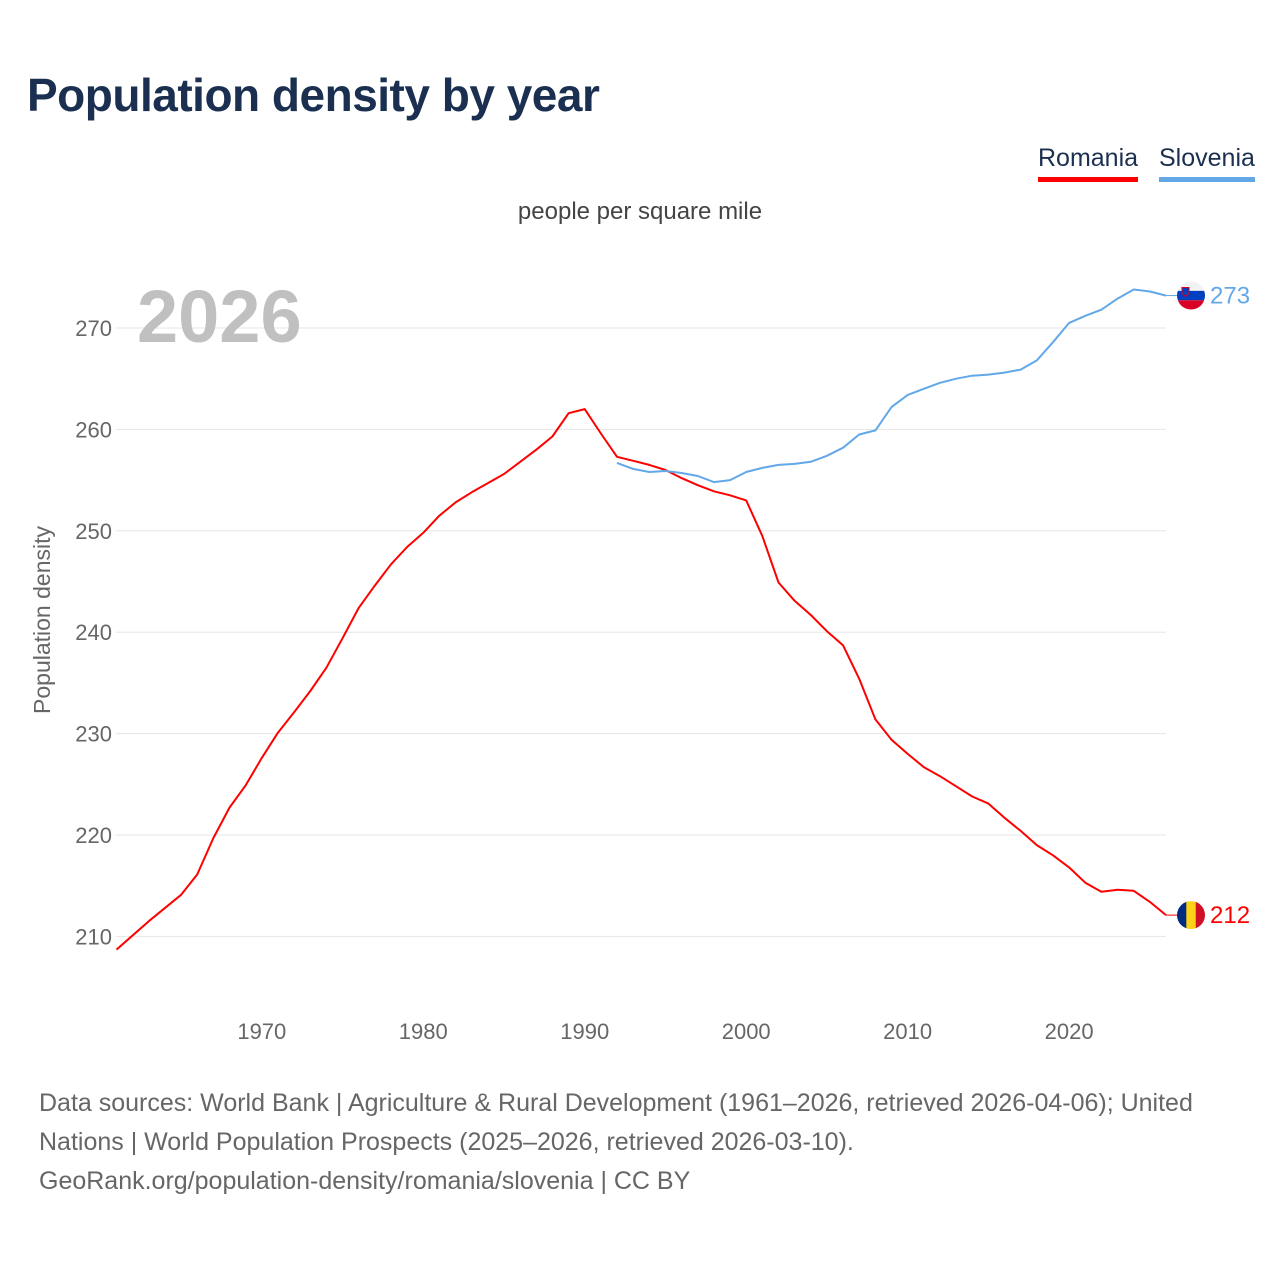 This screenshot has height=1280, width=1280. What do you see at coordinates (93, 531) in the screenshot?
I see `y-tick-label: 250` at bounding box center [93, 531].